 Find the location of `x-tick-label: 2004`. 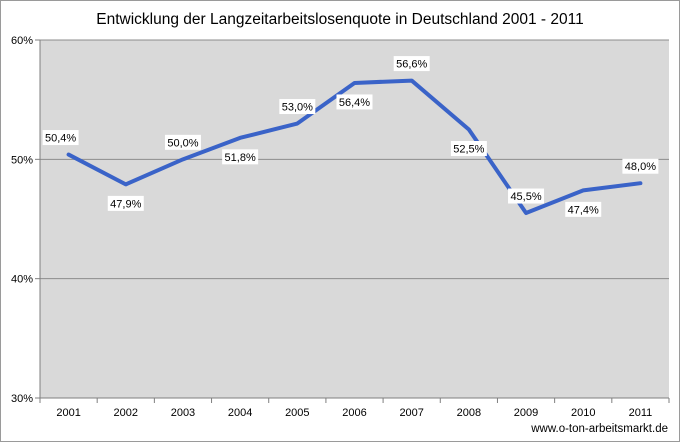

x-tick-label: 2004 is located at coordinates (240, 413).